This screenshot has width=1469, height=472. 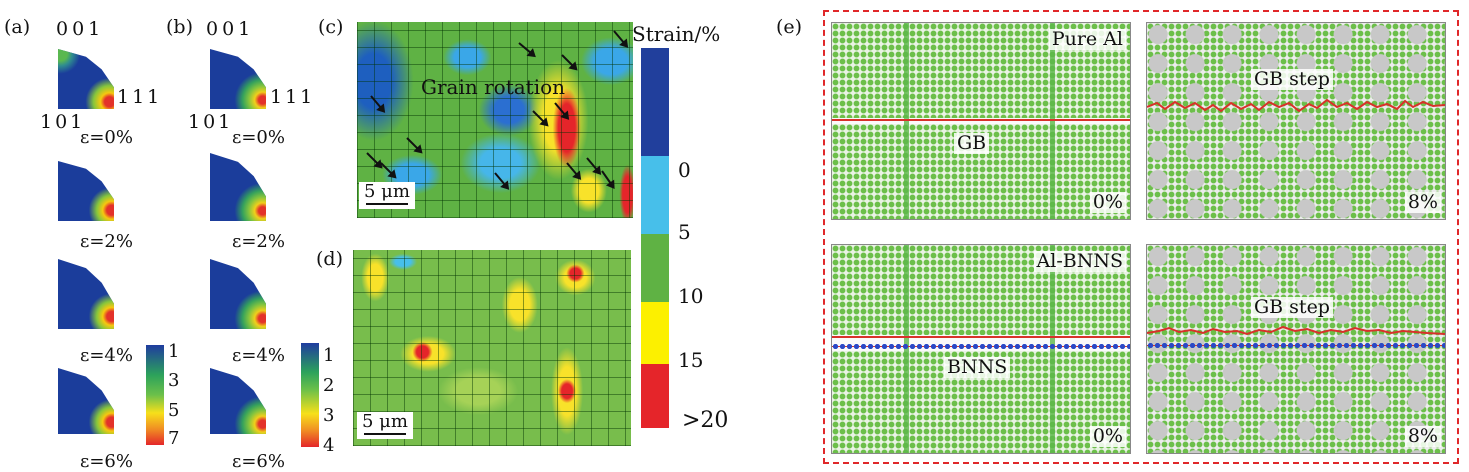 What do you see at coordinates (329, 355) in the screenshot?
I see `colorbar-b-tick-1: 1` at bounding box center [329, 355].